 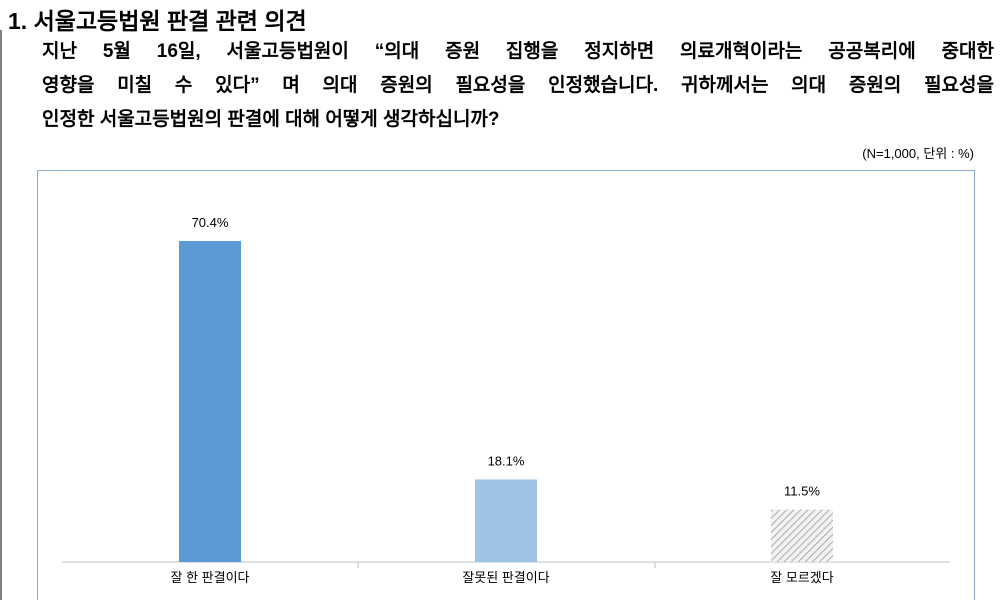 I want to click on x-tick-label: 잘못된 판결이다, so click(x=505, y=577).